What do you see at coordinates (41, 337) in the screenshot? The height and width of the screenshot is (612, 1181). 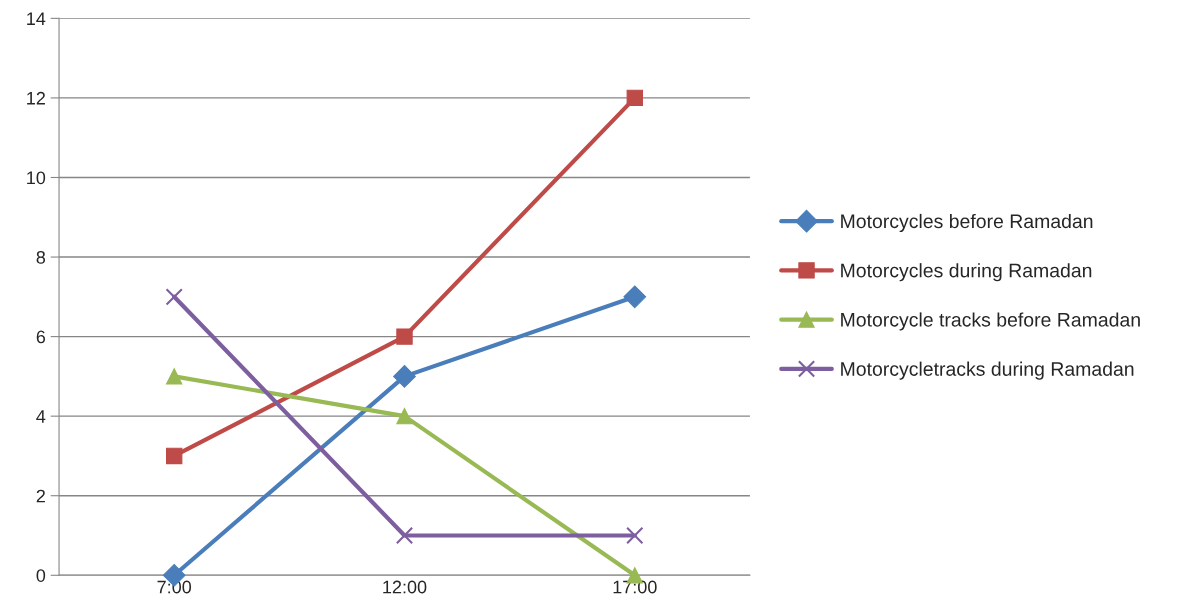 I see `y-tick-label: 6` at bounding box center [41, 337].